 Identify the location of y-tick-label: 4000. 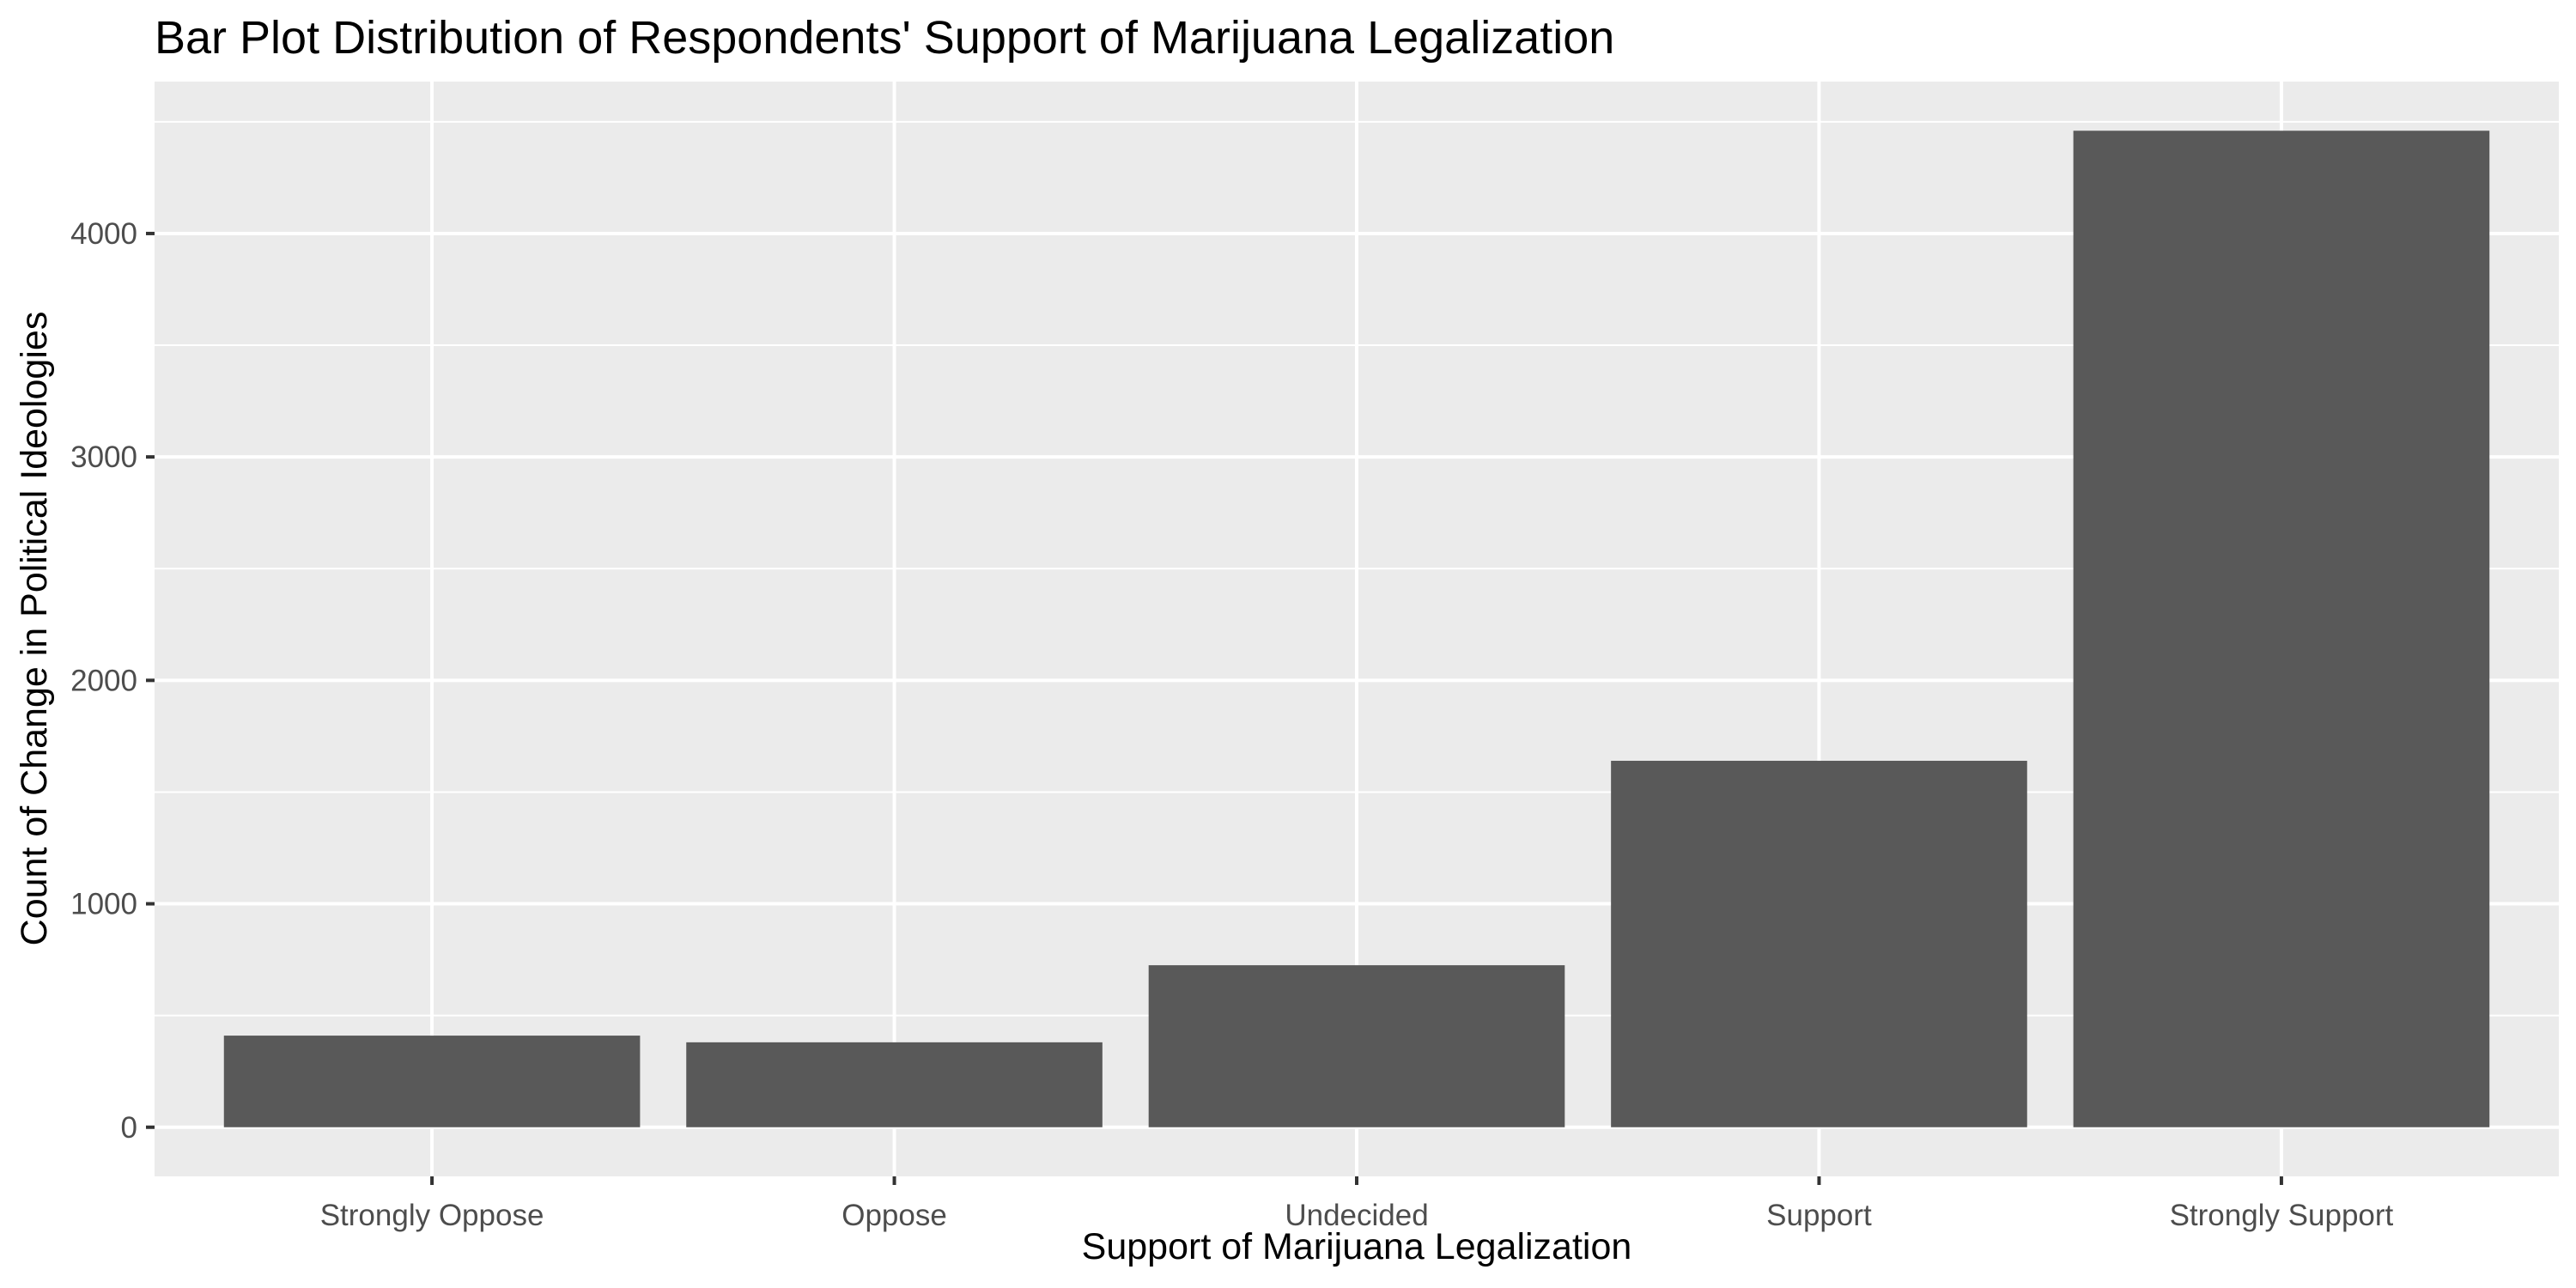
(104, 234).